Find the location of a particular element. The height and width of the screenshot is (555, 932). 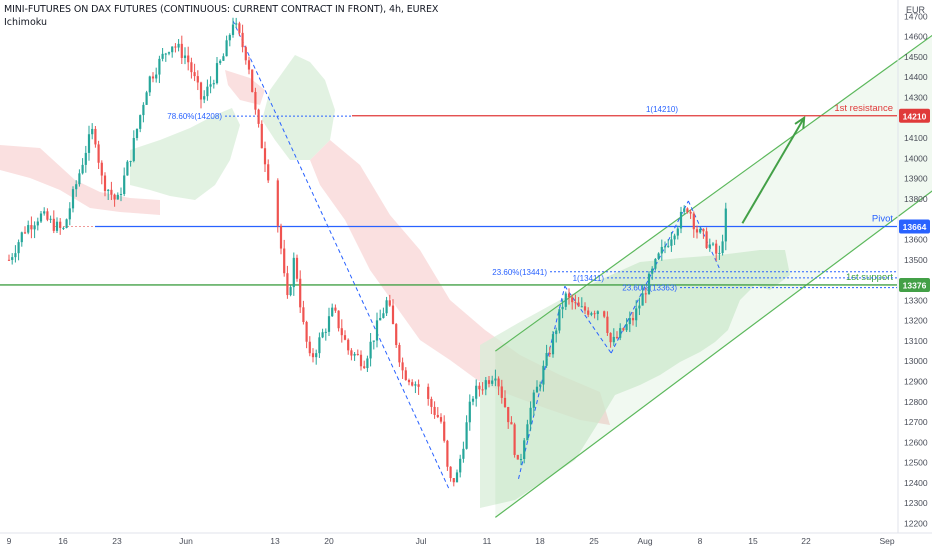

time-tick-label: Sep is located at coordinates (886, 541).